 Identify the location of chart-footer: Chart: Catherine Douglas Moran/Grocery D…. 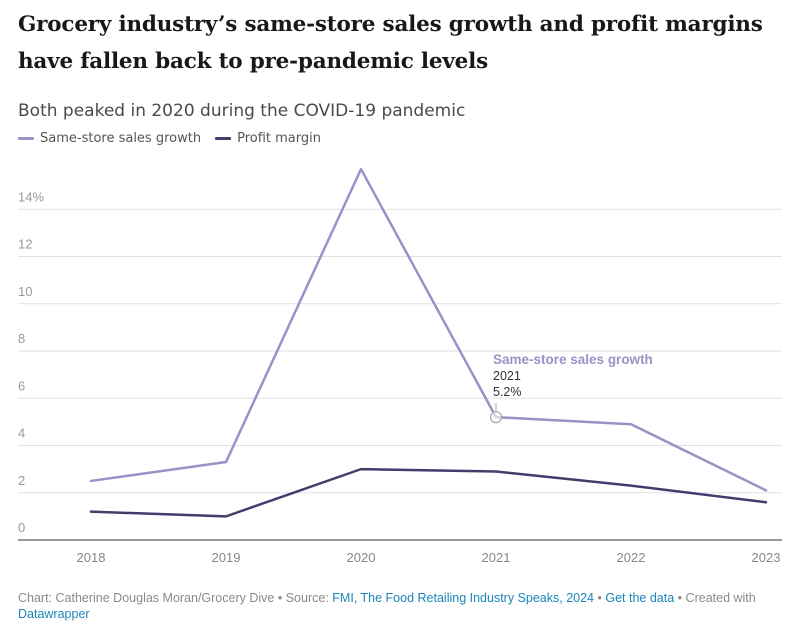
(403, 606).